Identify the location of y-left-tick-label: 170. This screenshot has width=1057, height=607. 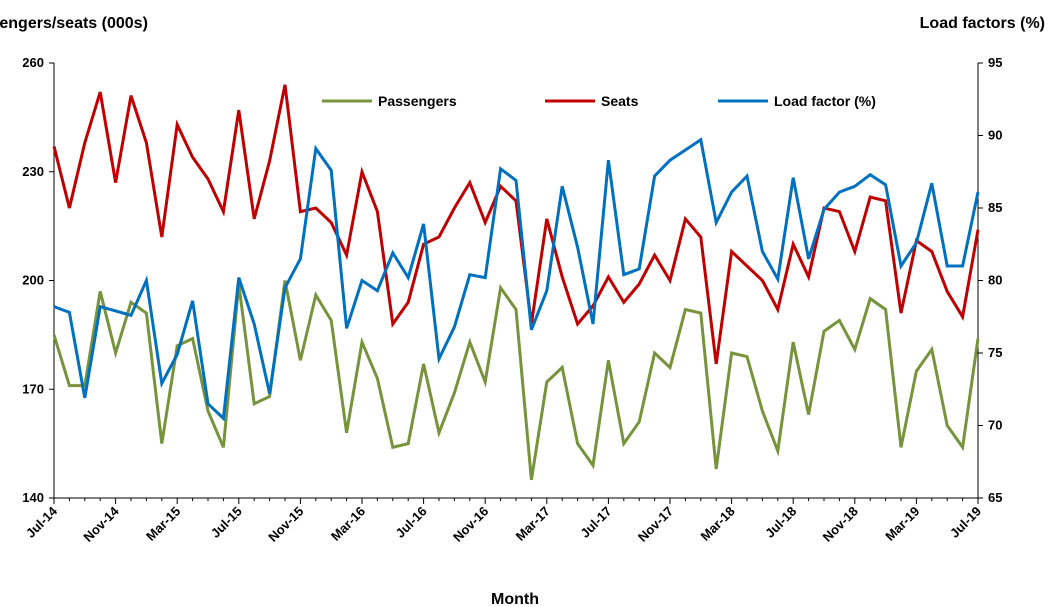
(33, 388).